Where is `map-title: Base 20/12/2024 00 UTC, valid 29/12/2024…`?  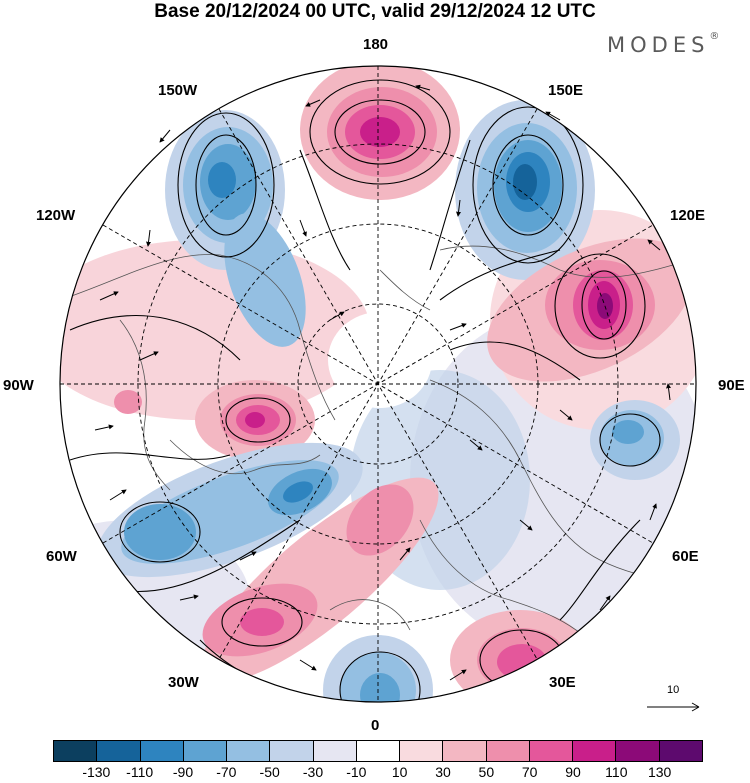 map-title: Base 20/12/2024 00 UTC, valid 29/12/2024… is located at coordinates (375, 11).